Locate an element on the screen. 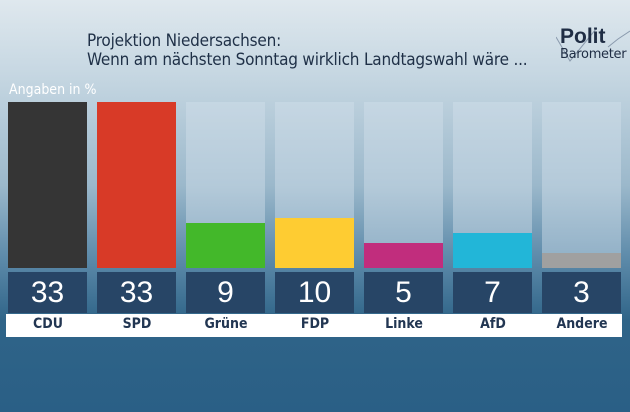 The height and width of the screenshot is (412, 630). value-label-linke: 5 is located at coordinates (403, 292).